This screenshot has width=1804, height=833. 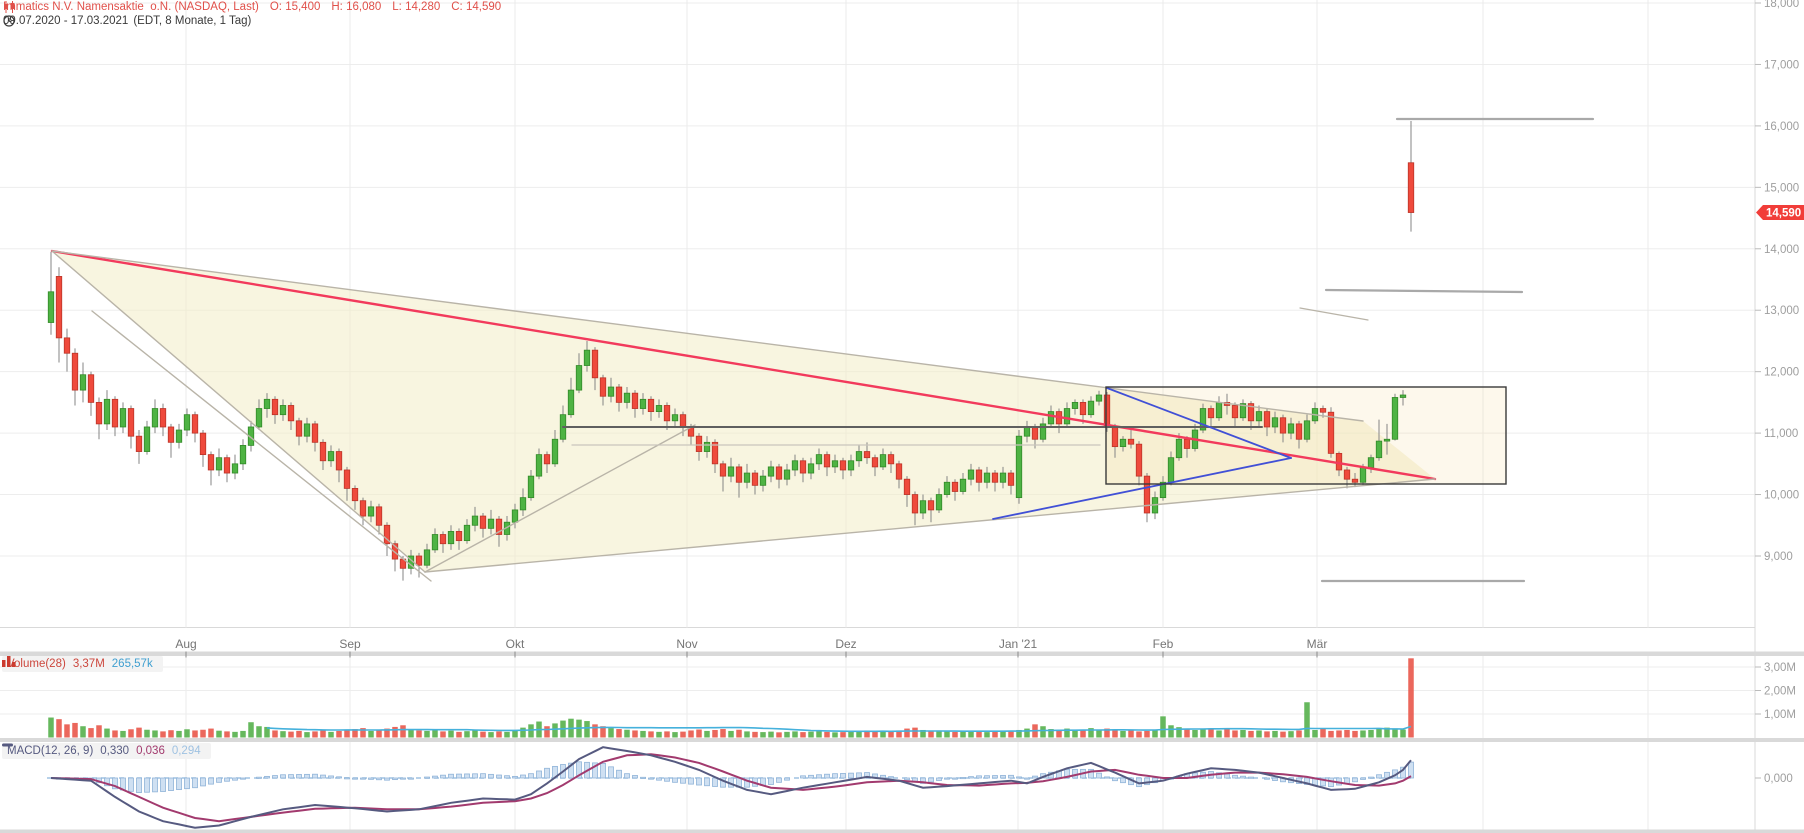 I want to click on macd-signal-value: 0,036, so click(x=150, y=751).